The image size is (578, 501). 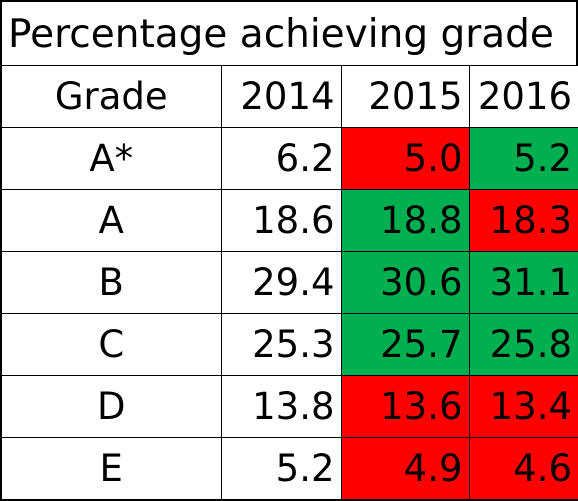 What do you see at coordinates (405, 468) in the screenshot?
I see `value-cell-2015: 4.9` at bounding box center [405, 468].